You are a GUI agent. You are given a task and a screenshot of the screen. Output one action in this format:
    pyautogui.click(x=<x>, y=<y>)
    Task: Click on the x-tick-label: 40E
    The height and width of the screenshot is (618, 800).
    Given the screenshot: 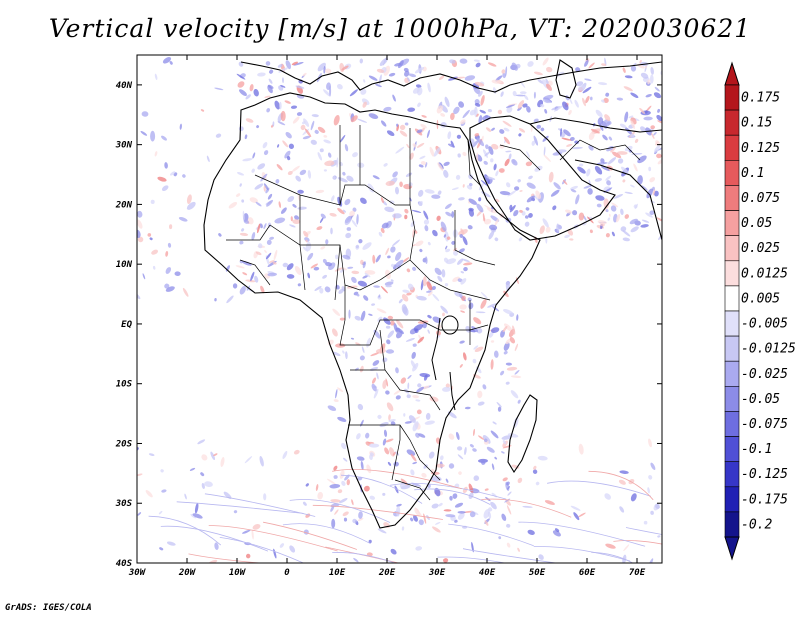 What is the action you would take?
    pyautogui.click(x=487, y=573)
    